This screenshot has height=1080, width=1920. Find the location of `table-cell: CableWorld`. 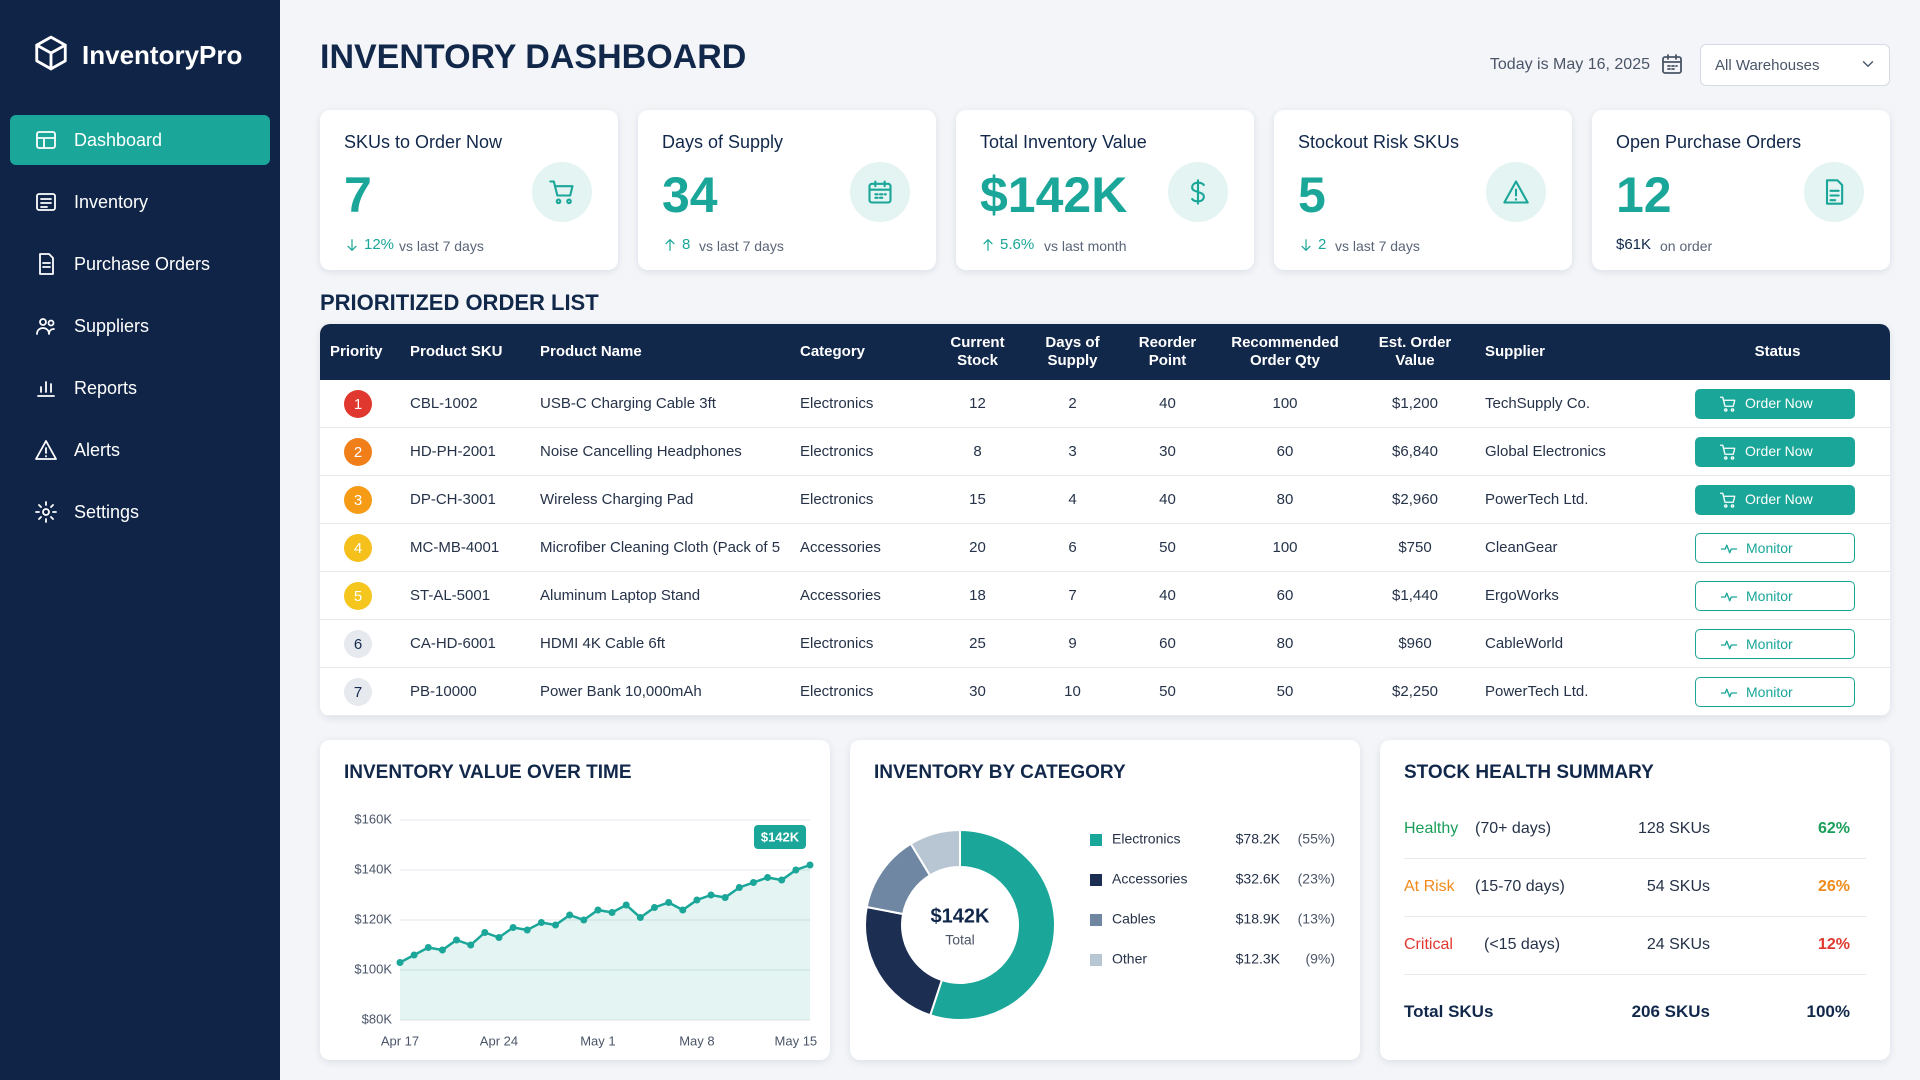

table-cell: CableWorld is located at coordinates (1524, 643).